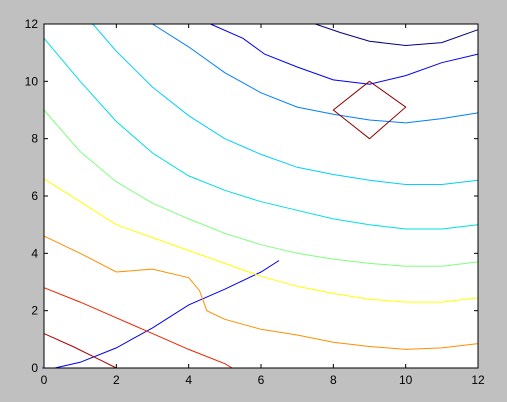 The width and height of the screenshot is (507, 402). What do you see at coordinates (32, 24) in the screenshot?
I see `y-tick-label: 12` at bounding box center [32, 24].